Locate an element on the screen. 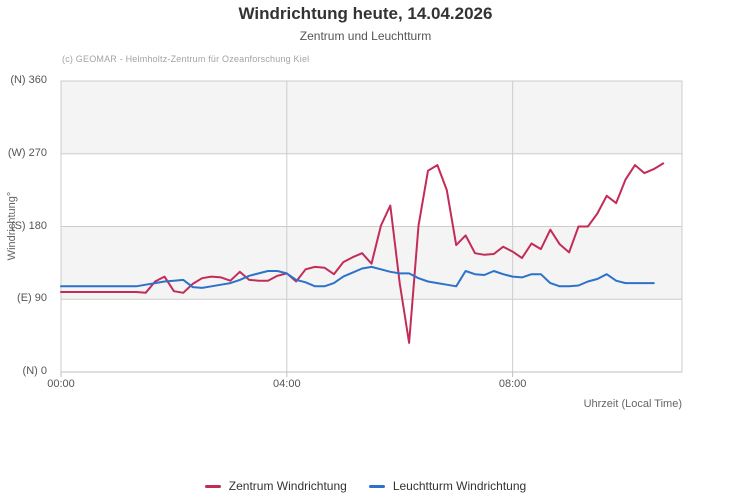  chart-title: Windrichtung heute, 14.04.2026 is located at coordinates (365, 13).